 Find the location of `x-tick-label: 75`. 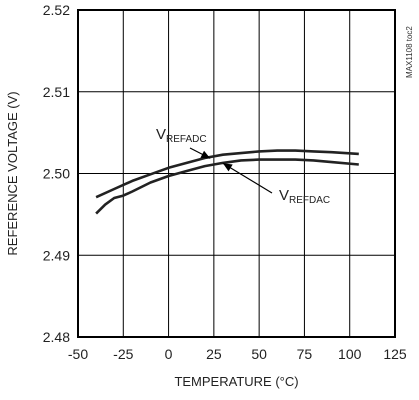

x-tick-label: 75 is located at coordinates (305, 354).